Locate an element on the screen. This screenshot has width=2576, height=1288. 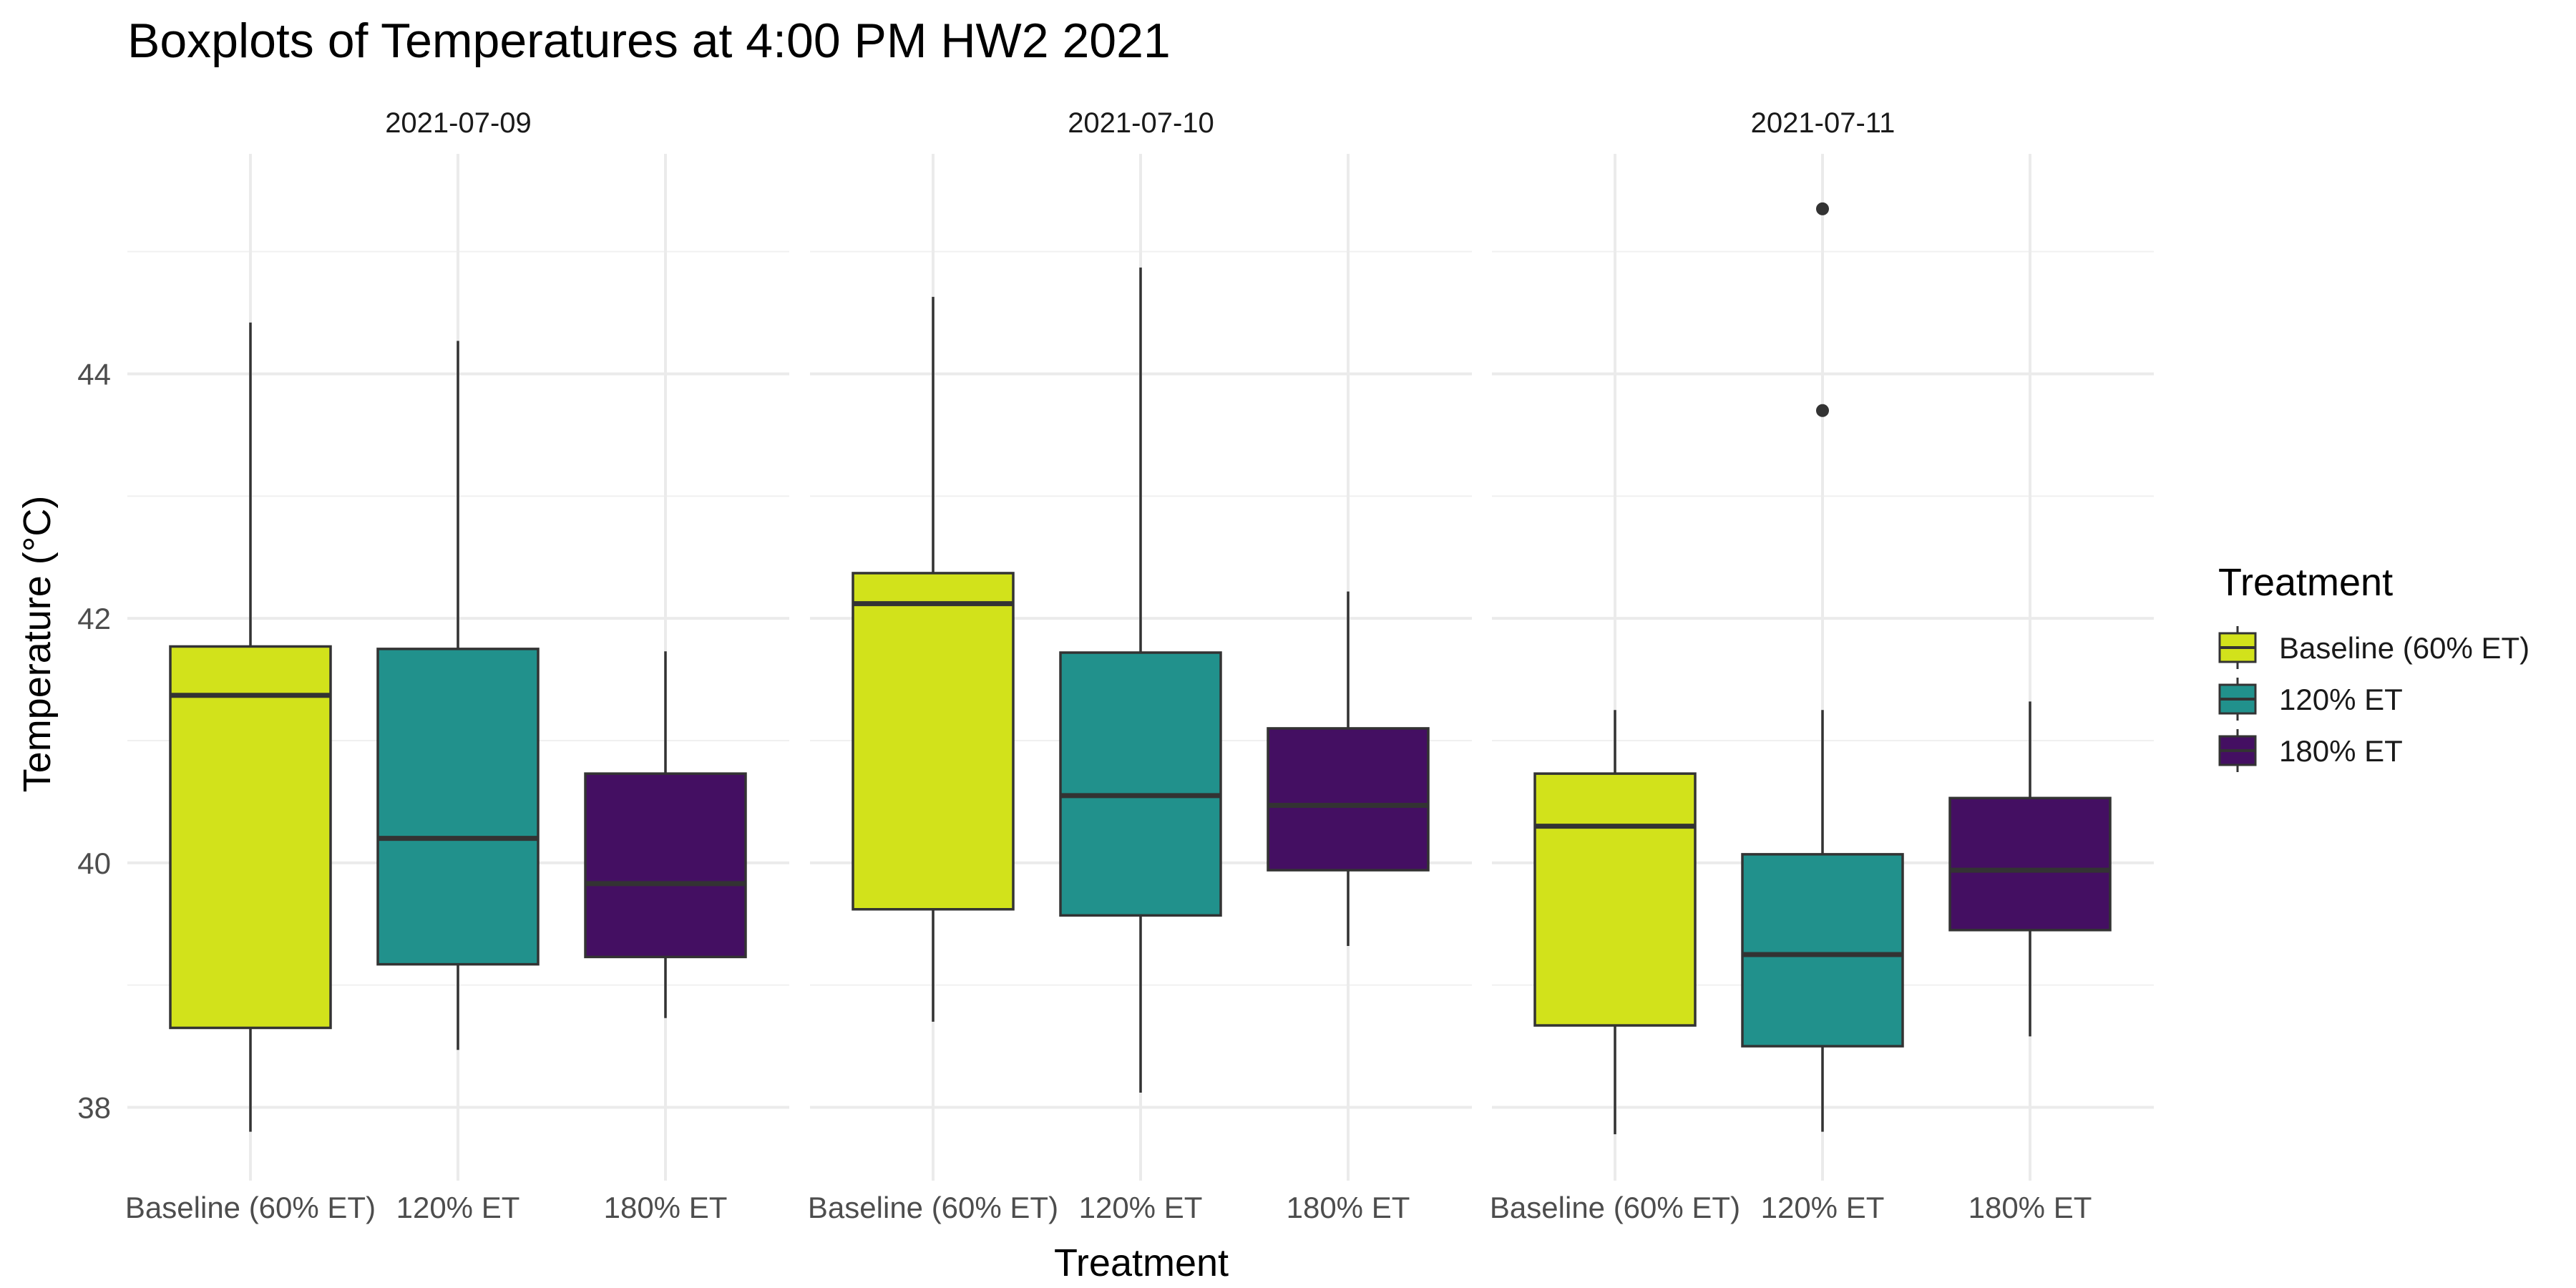
facet-strip-label: 2021-07-11 is located at coordinates (1823, 123).